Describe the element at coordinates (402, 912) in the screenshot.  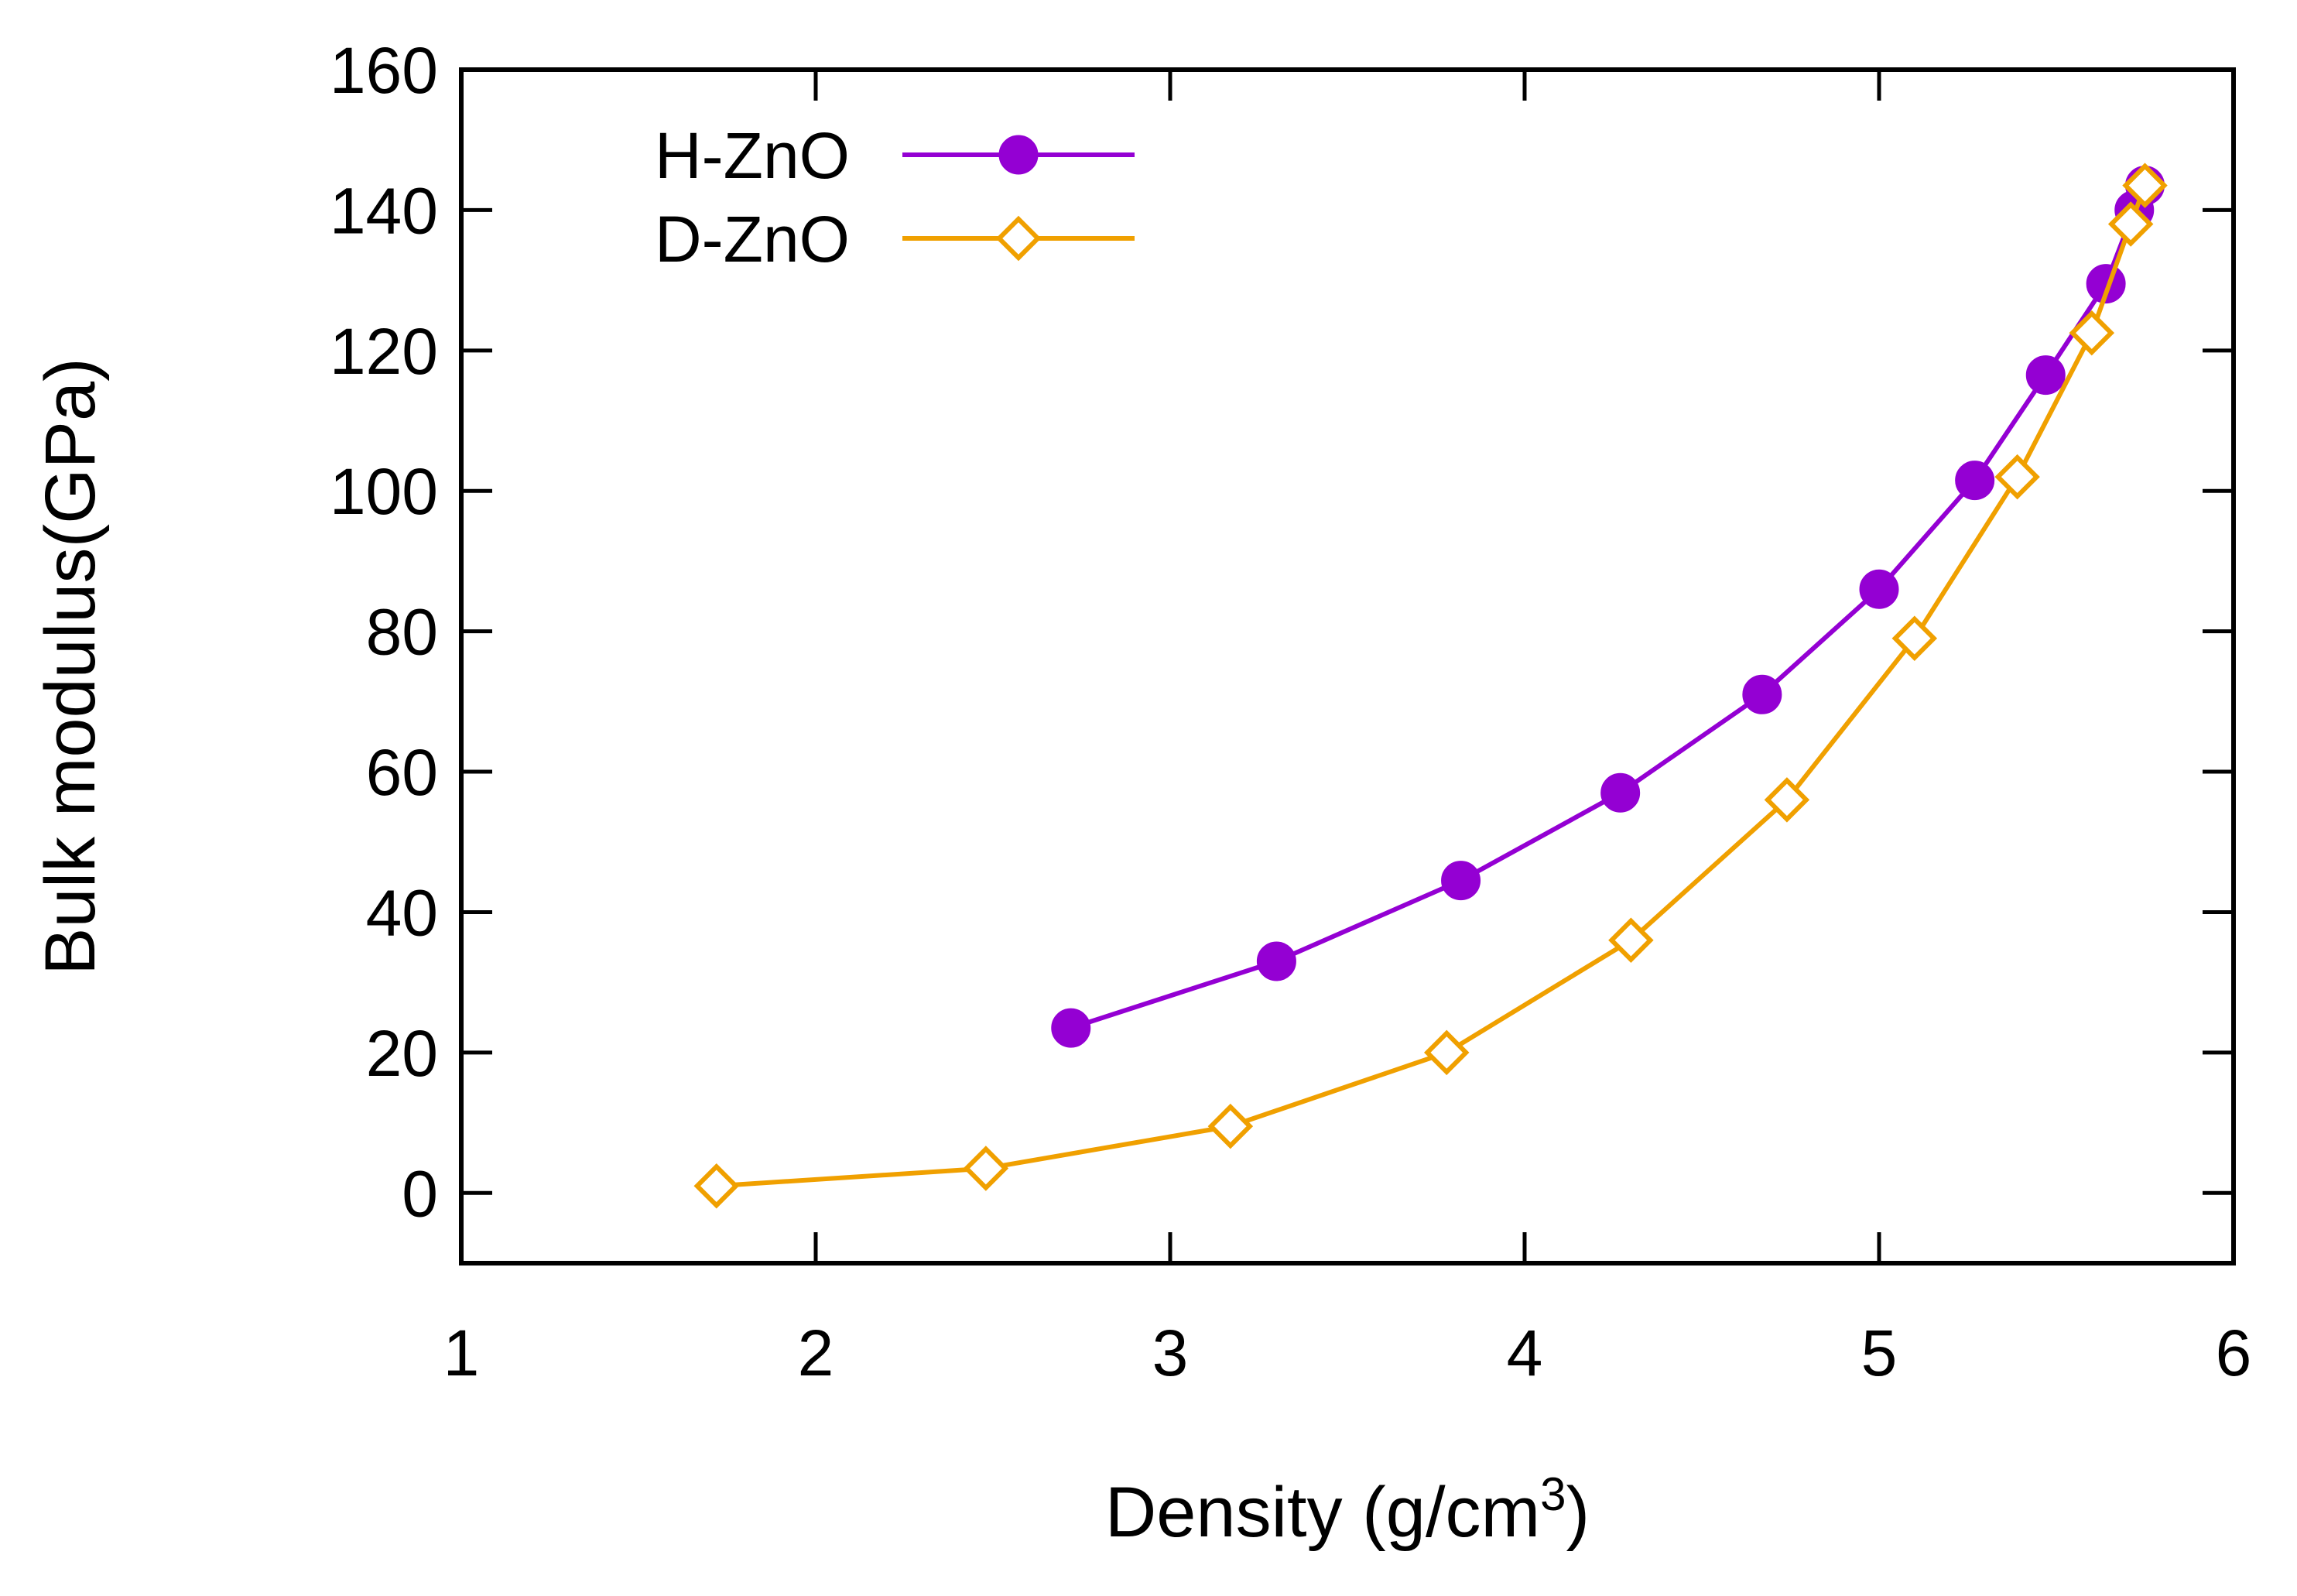
I see `y-tick-label: 40` at that location.